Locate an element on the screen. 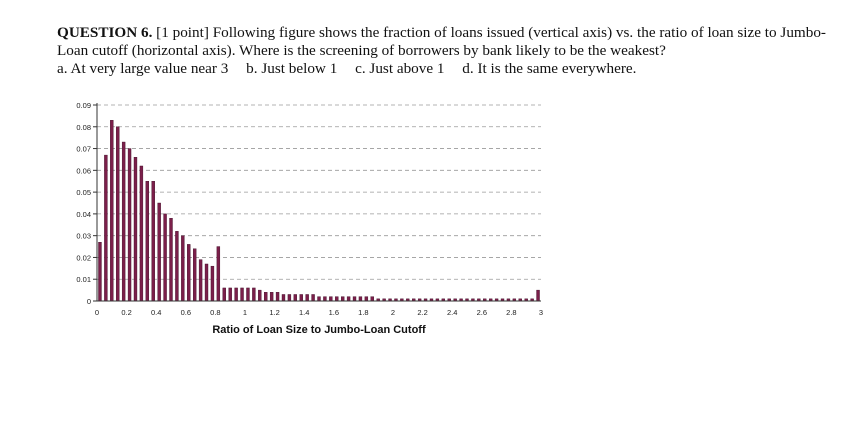  option-a: a. At very large value near 3 is located at coordinates (143, 68).